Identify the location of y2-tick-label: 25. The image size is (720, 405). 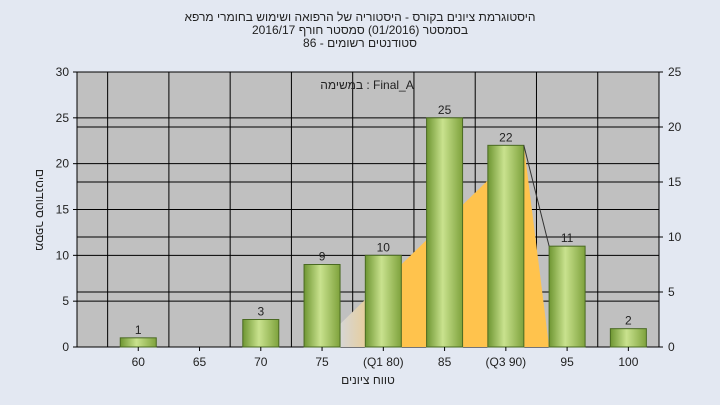
(675, 72).